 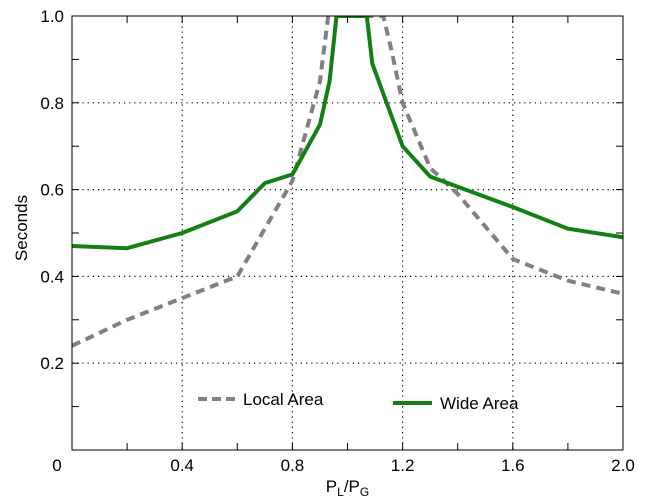 I want to click on y-tick-label: 1.0, so click(x=52, y=16).